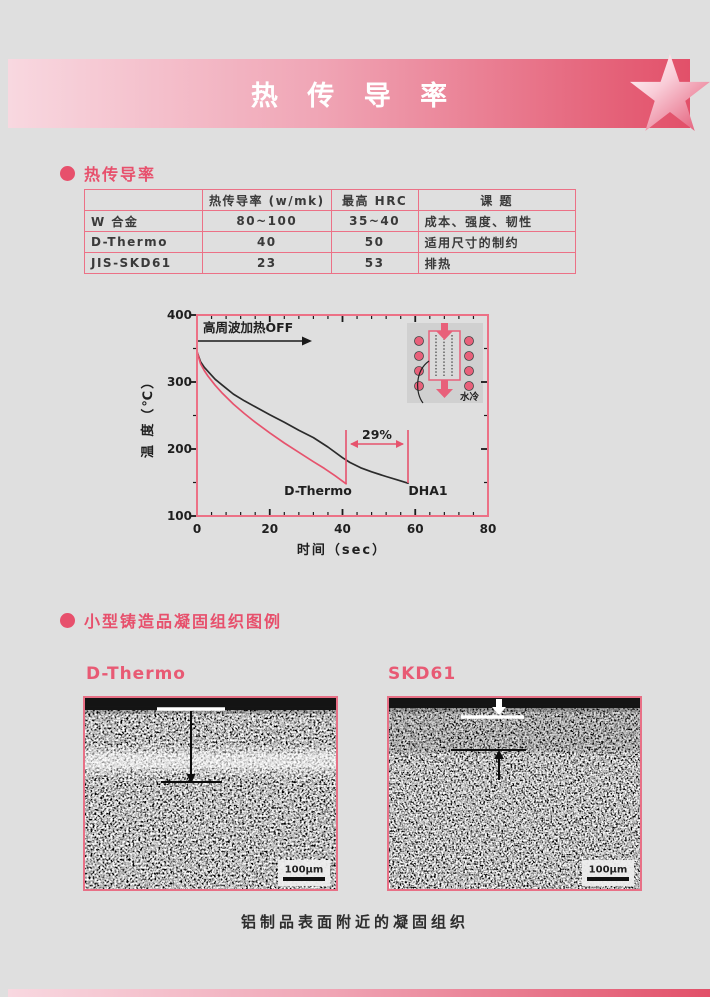  Describe the element at coordinates (248, 327) in the screenshot. I see `heater-off-label: 高周波加热OFF` at that location.